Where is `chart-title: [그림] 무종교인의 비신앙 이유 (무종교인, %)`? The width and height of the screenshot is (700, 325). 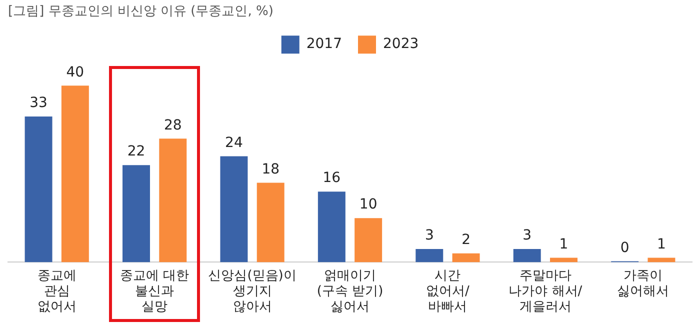 chart-title: [그림] 무종교인의 비신앙 이유 (무종교인, %) is located at coordinates (141, 12).